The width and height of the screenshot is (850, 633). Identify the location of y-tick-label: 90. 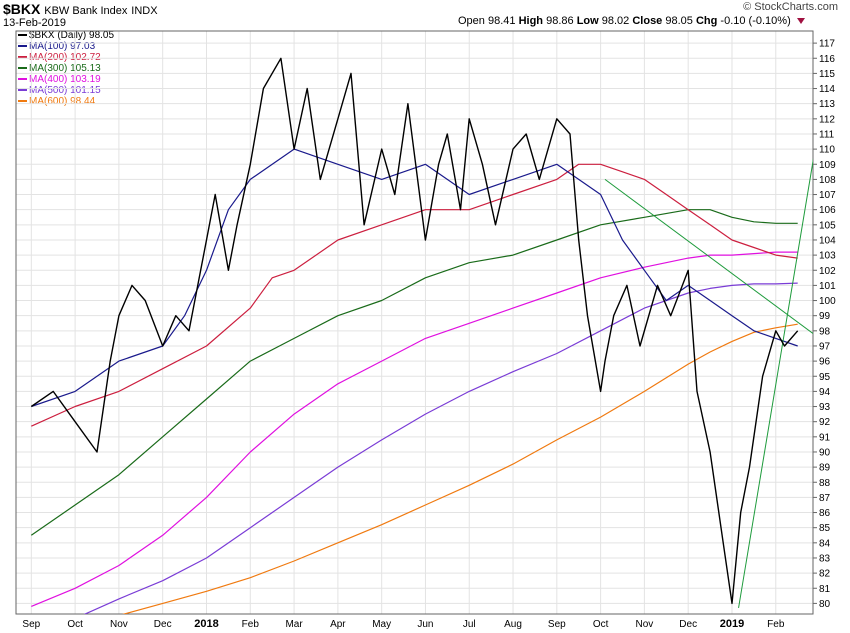
(825, 452).